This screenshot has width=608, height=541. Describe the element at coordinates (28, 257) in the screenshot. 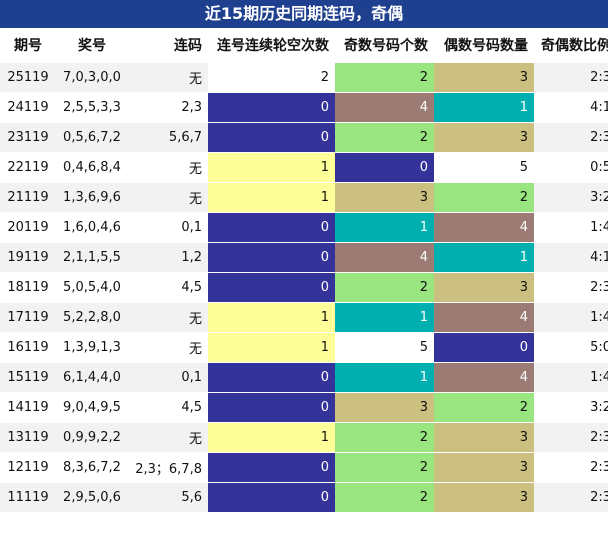

I see `cell-issue: 19119` at that location.